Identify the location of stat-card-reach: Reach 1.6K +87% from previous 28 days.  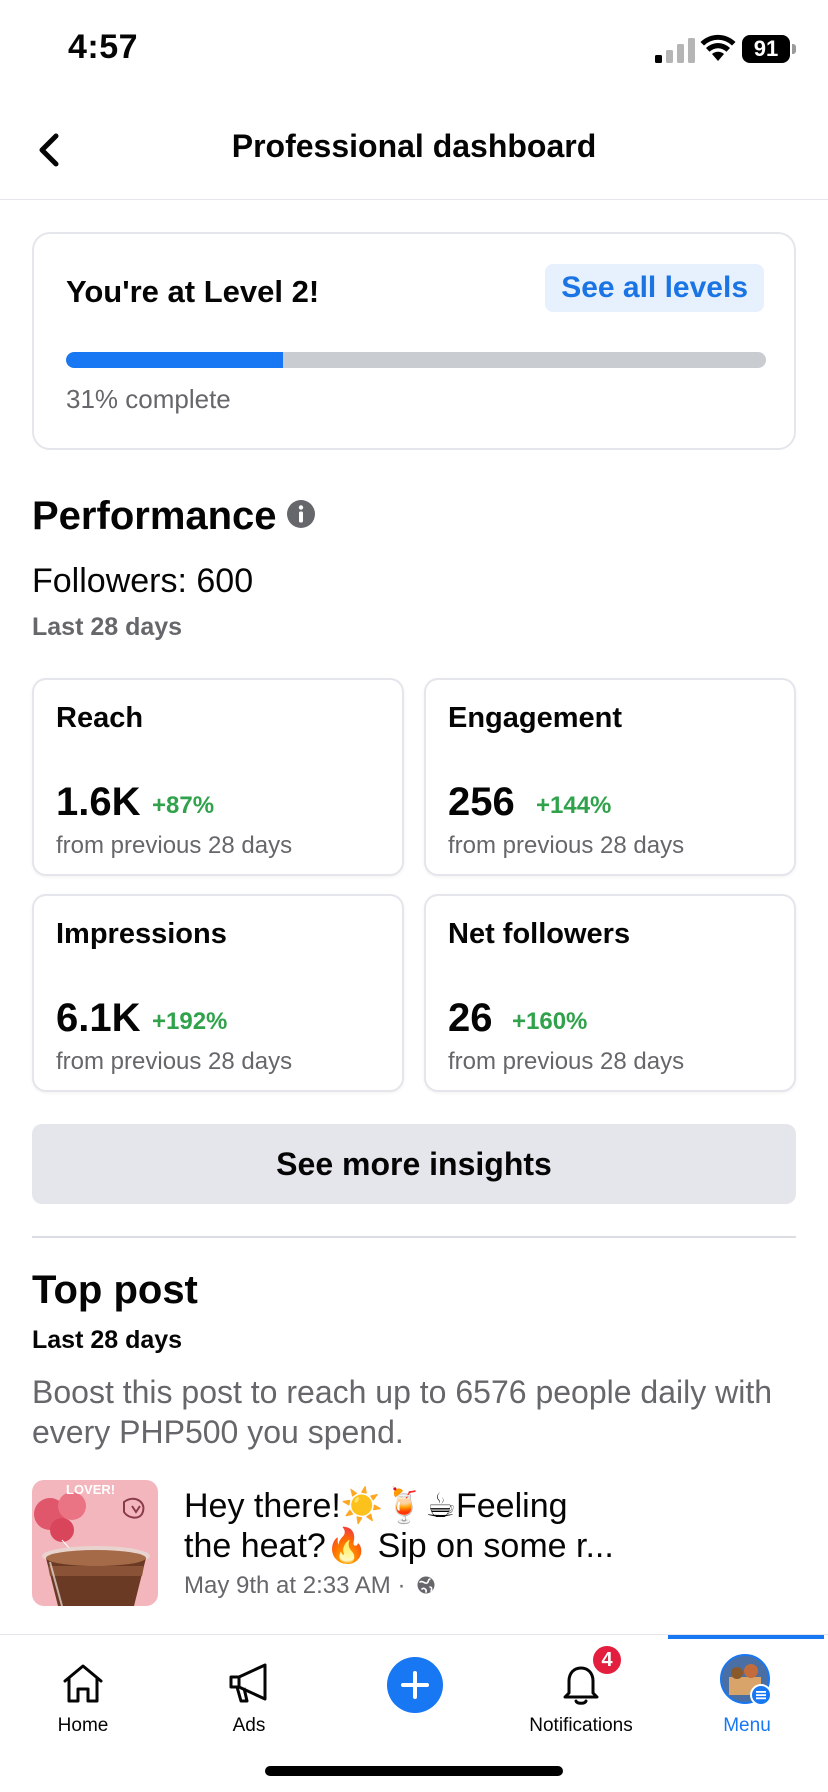
(218, 777).